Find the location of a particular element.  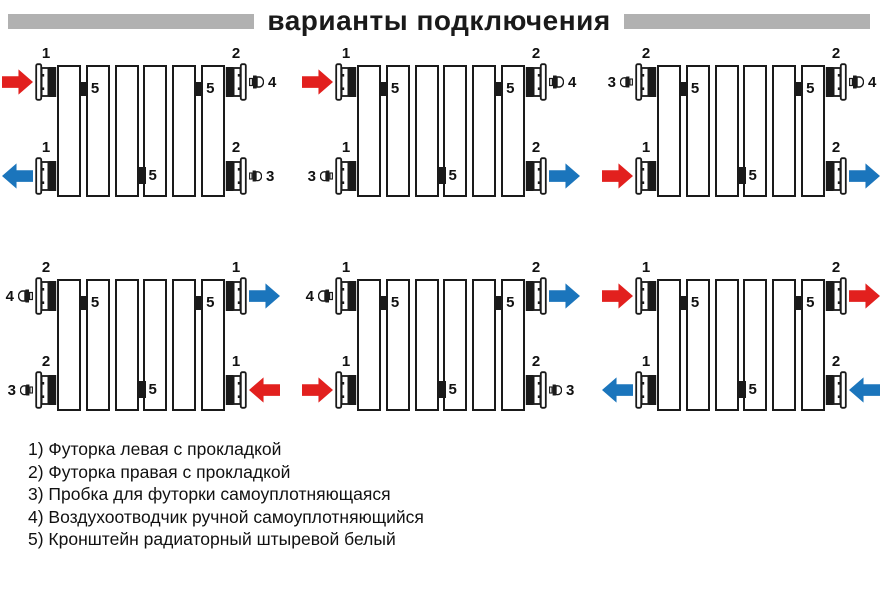

fitting-bottom_left: 2 is located at coordinates (46, 381).